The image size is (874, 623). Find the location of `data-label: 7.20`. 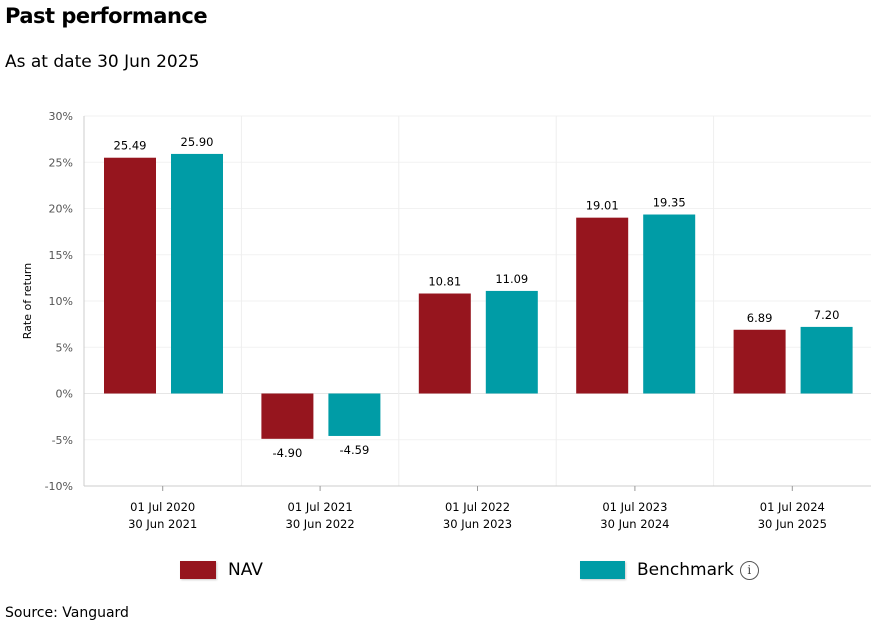

data-label: 7.20 is located at coordinates (827, 315).